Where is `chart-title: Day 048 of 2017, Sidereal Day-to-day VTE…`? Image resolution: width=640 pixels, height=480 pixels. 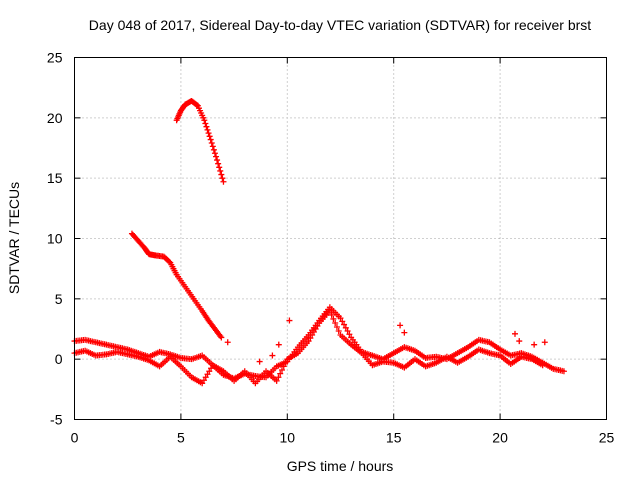 chart-title: Day 048 of 2017, Sidereal Day-to-day VTE… is located at coordinates (340, 25).